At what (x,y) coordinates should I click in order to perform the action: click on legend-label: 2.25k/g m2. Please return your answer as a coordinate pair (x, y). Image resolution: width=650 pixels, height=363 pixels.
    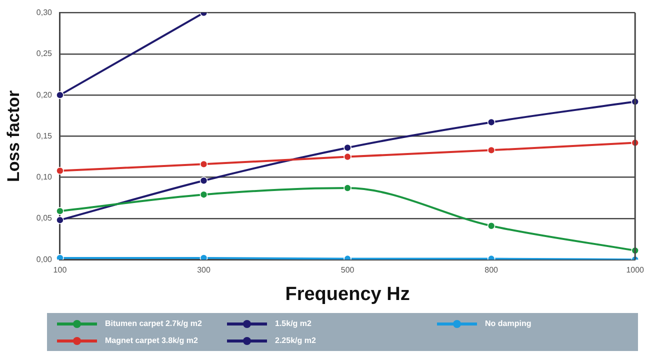
    Looking at the image, I should click on (295, 340).